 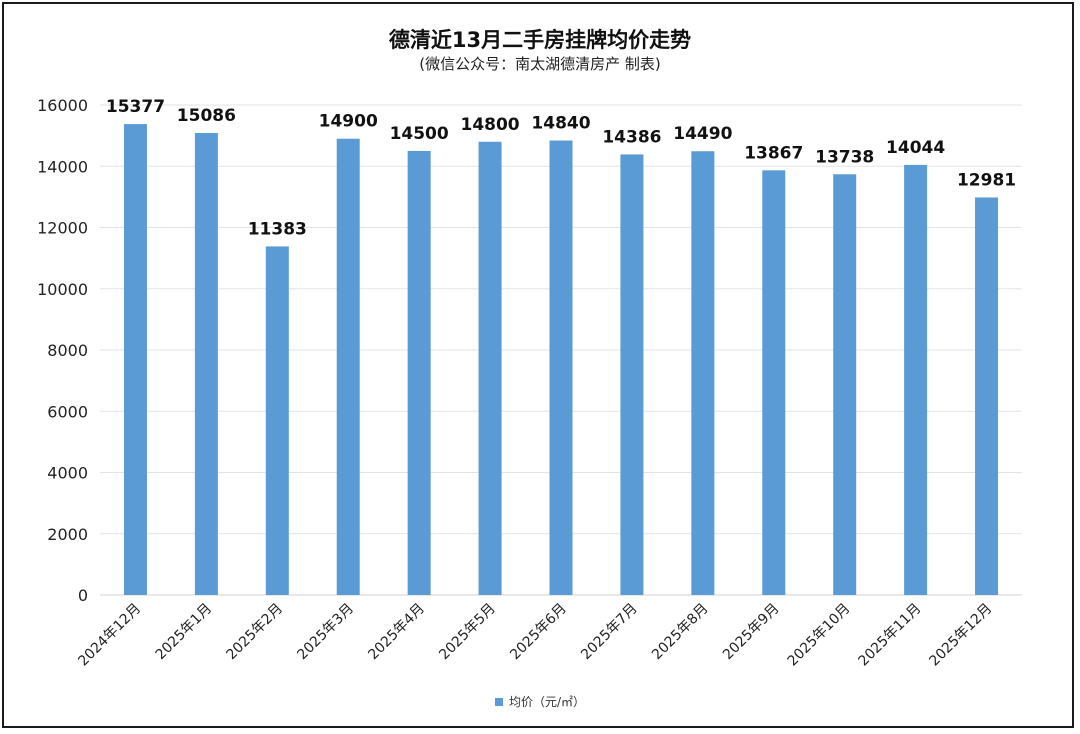 What do you see at coordinates (62, 105) in the screenshot?
I see `y-tick-label: 16000` at bounding box center [62, 105].